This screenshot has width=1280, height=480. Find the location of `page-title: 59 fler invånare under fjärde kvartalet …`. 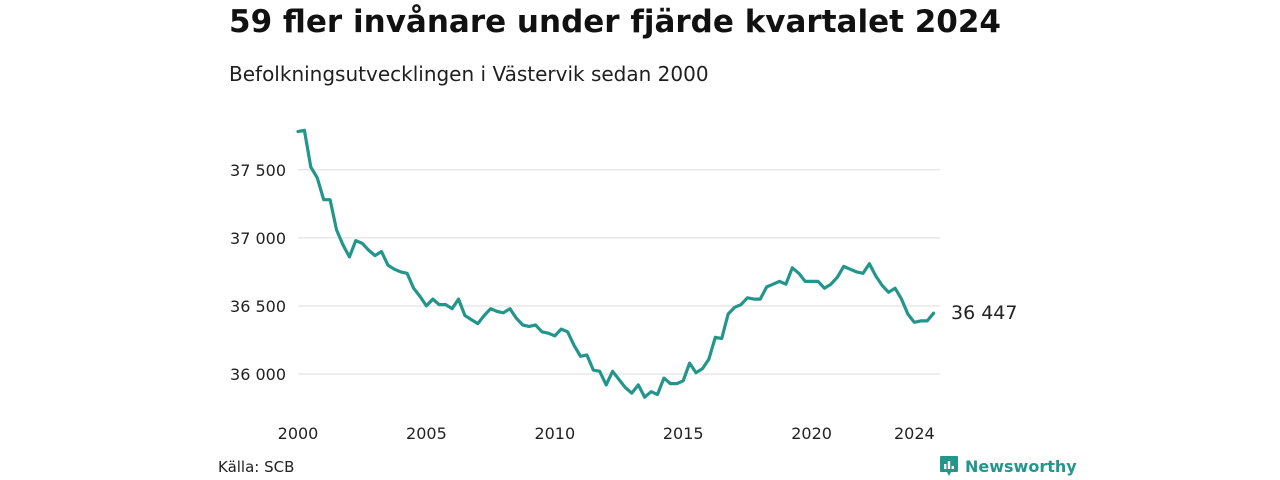

page-title: 59 fler invånare under fjärde kvartalet … is located at coordinates (615, 22).